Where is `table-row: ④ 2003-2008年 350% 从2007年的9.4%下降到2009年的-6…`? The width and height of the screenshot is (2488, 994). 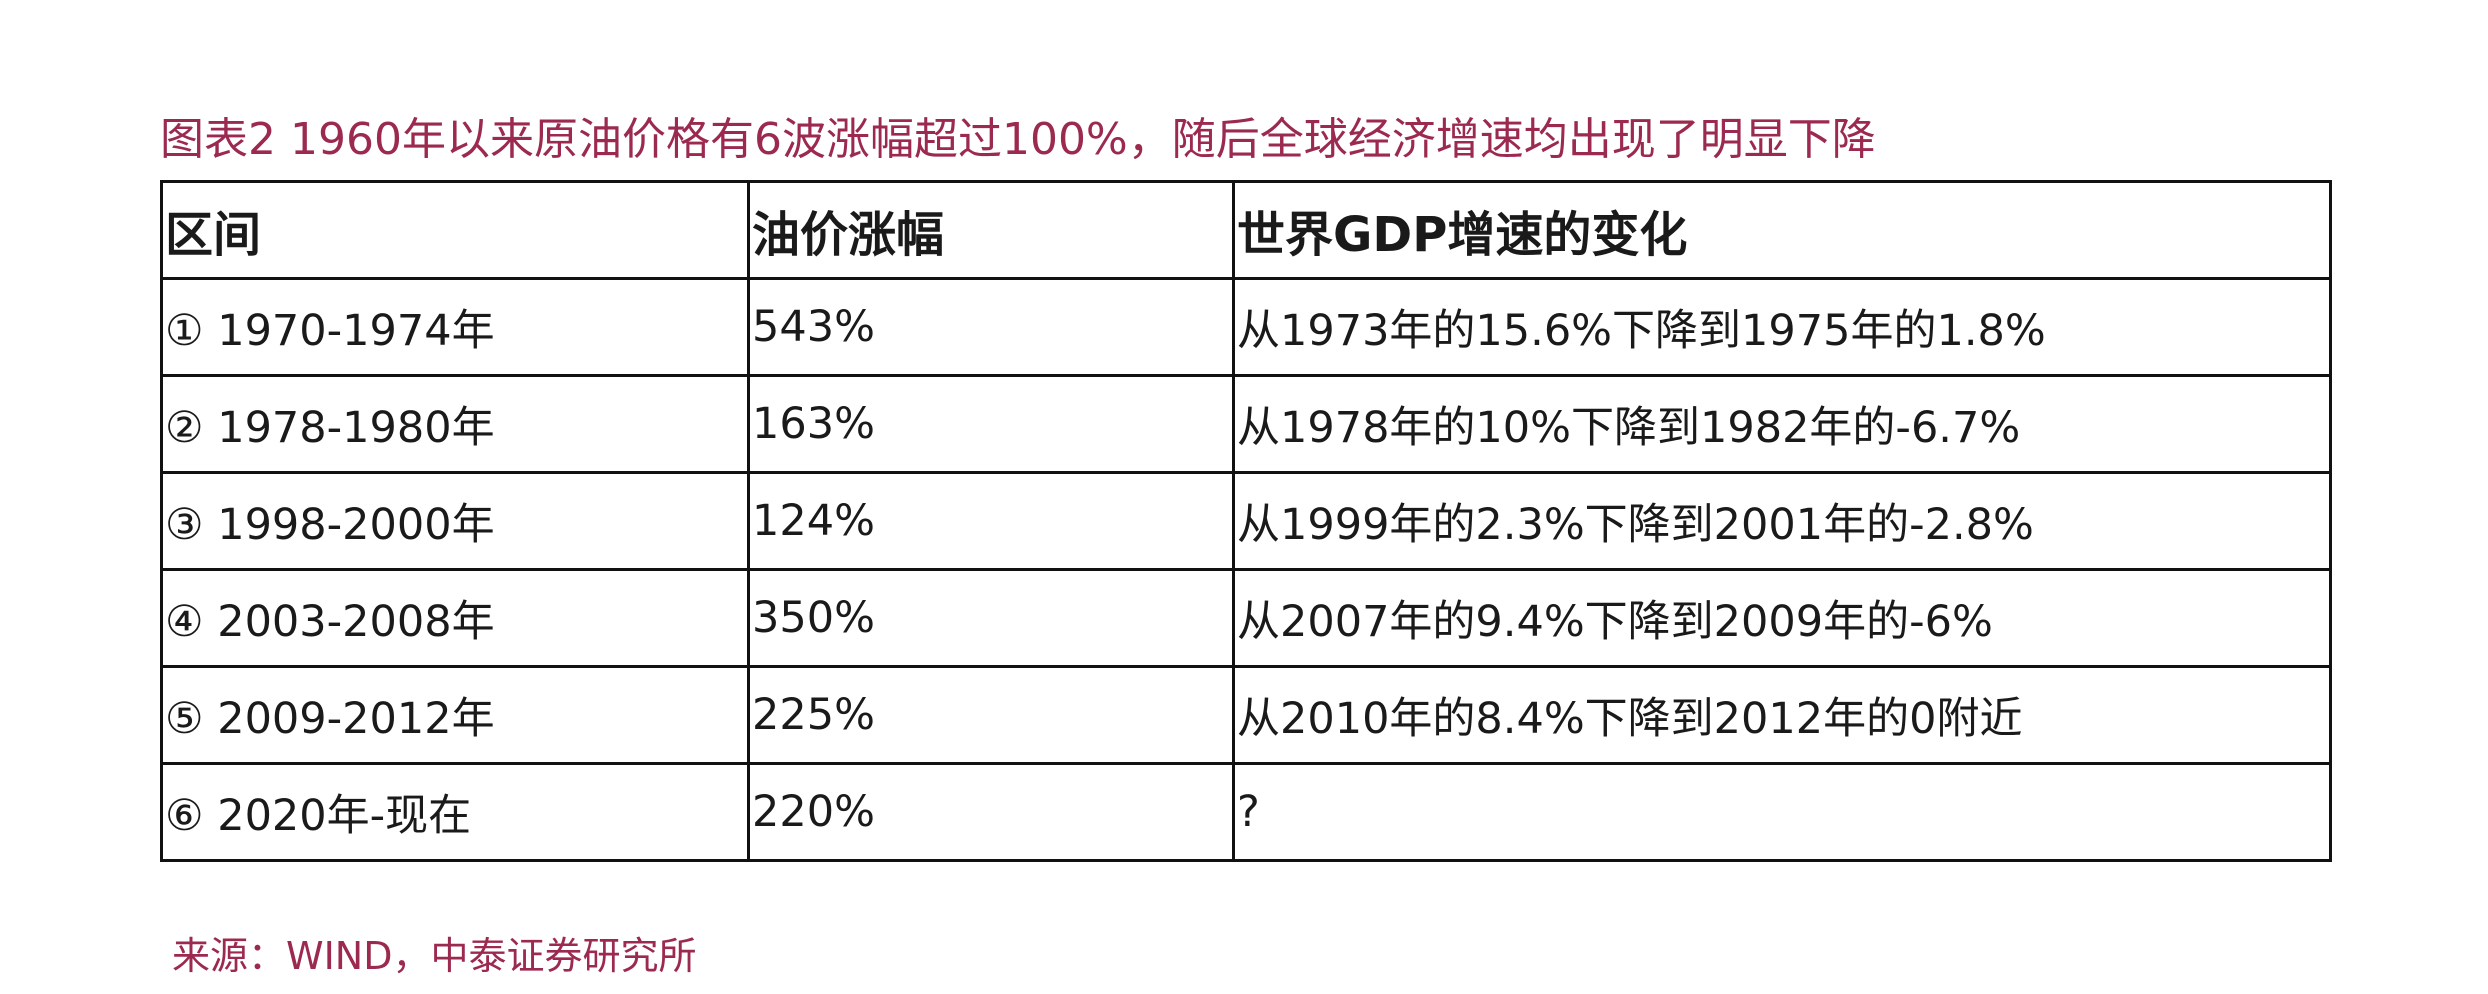 table-row: ④ 2003-2008年 350% 从2007年的9.4%下降到2009年的-6… is located at coordinates (1246, 618).